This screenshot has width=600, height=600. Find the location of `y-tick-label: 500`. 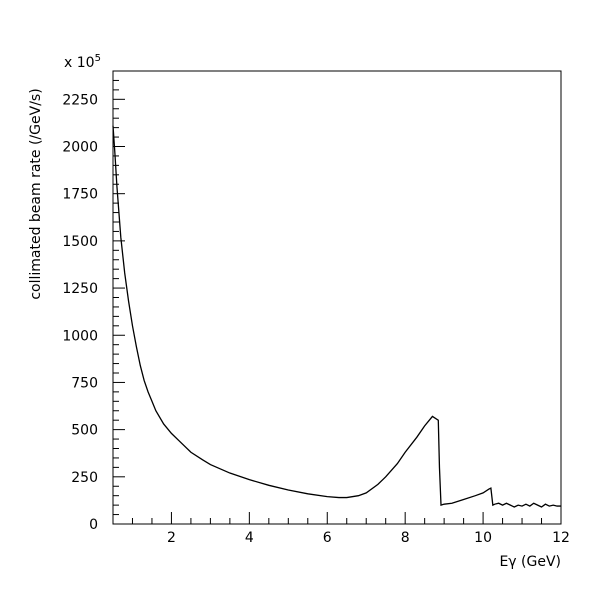

y-tick-label: 500 is located at coordinates (84, 431).